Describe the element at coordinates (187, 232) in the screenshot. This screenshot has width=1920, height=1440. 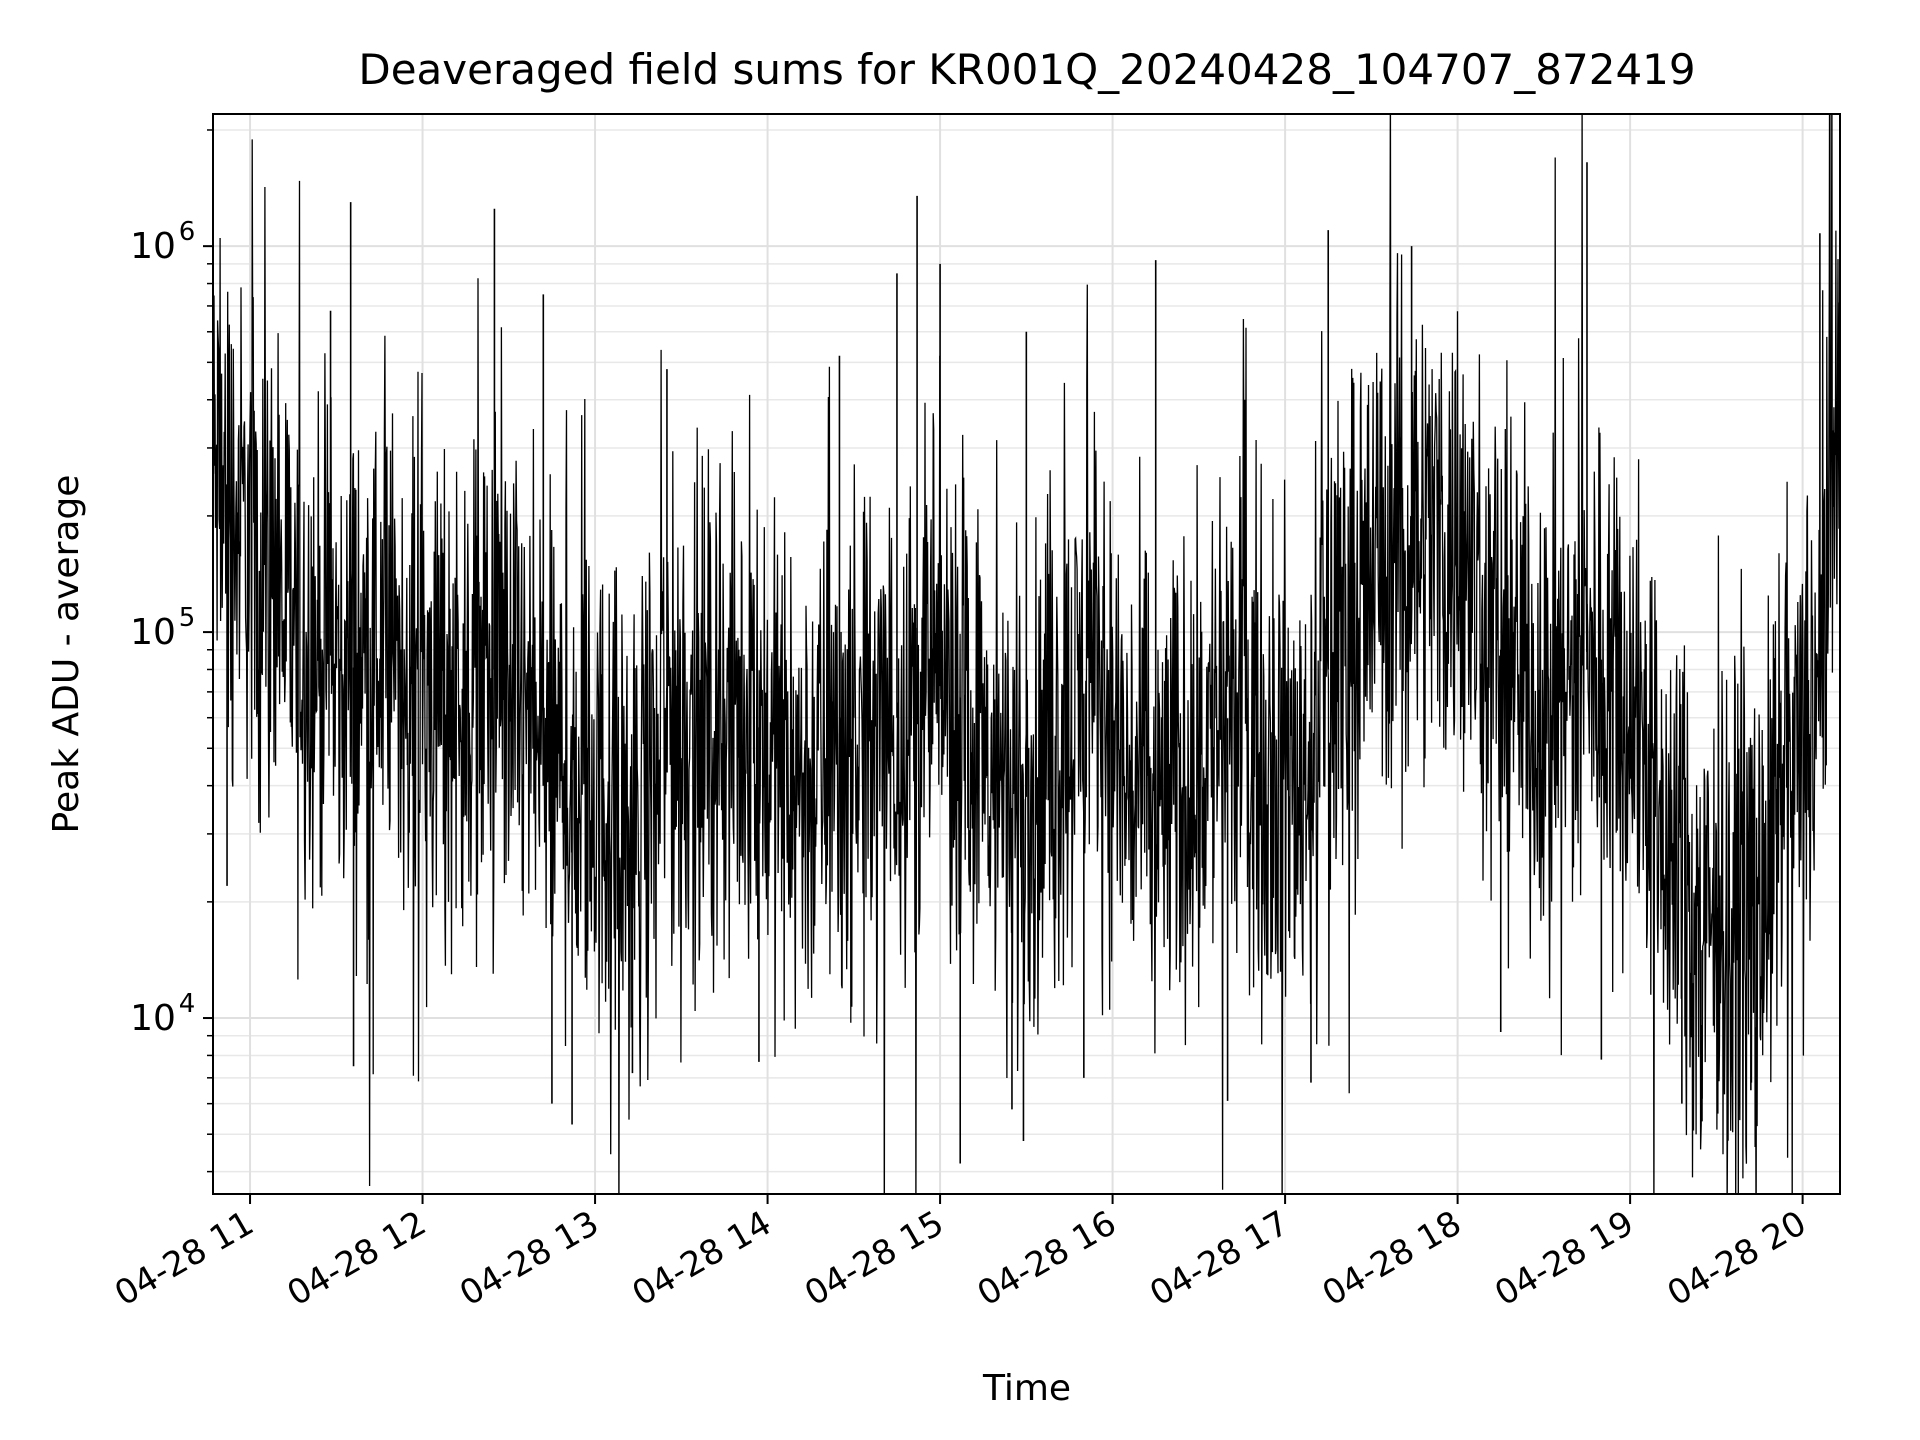
I see `y-tick-exponent: 6` at that location.